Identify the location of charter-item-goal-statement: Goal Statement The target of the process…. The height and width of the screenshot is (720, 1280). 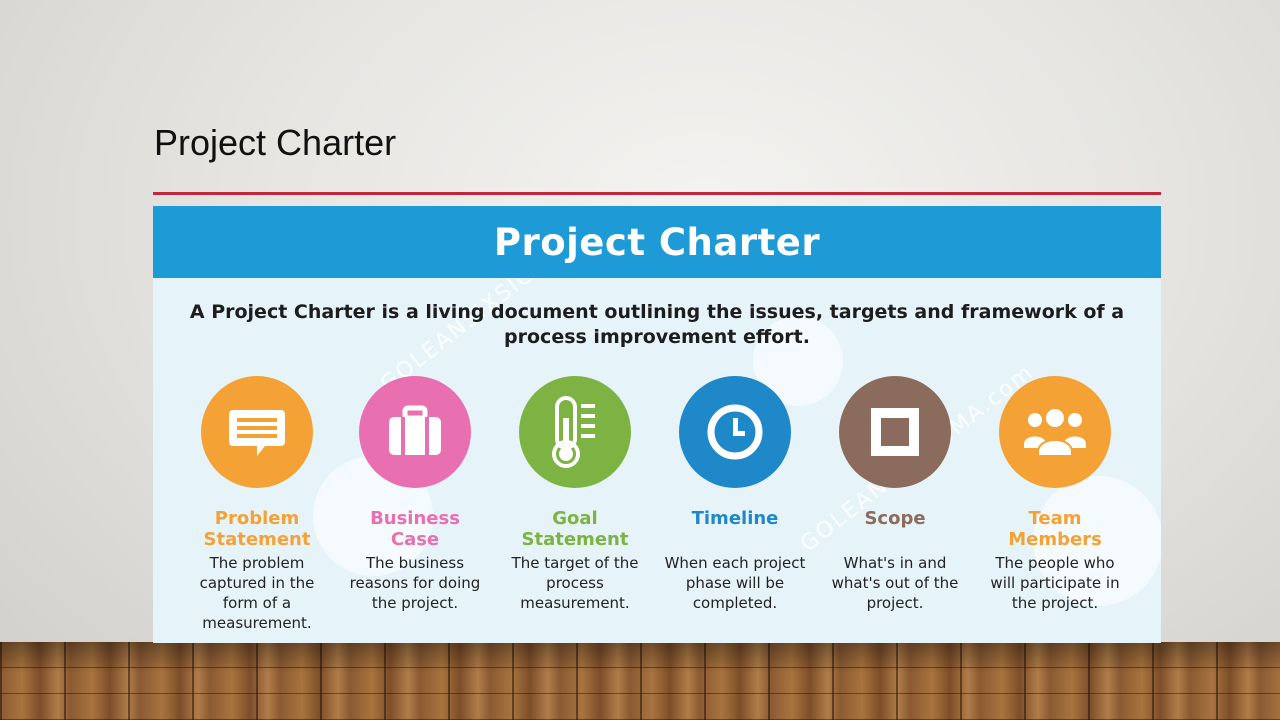
(575, 494).